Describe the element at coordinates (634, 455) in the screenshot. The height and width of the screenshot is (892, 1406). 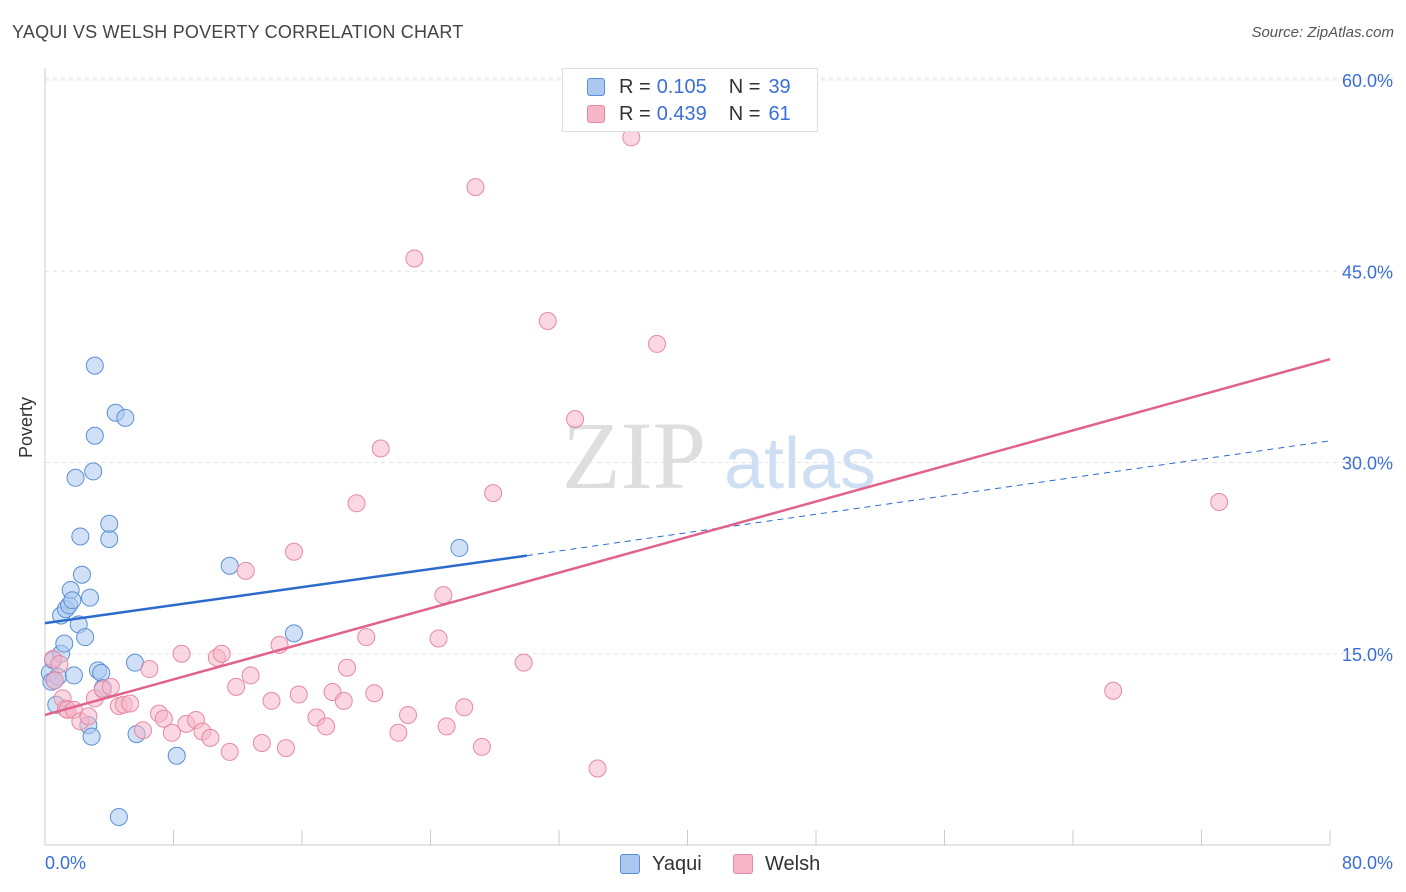
I see `watermark-zip: ZIP` at that location.